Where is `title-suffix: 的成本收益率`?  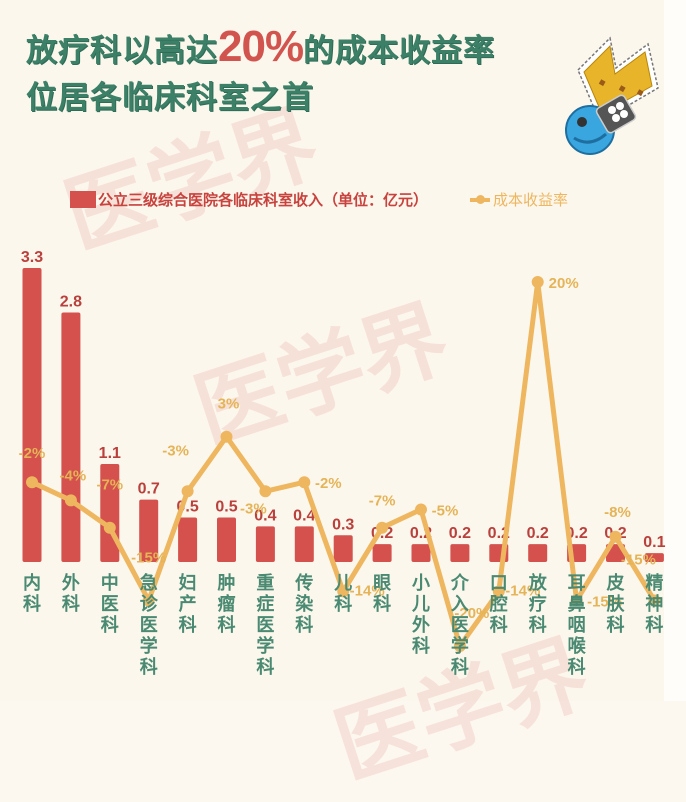 title-suffix: 的成本收益率 is located at coordinates (399, 51).